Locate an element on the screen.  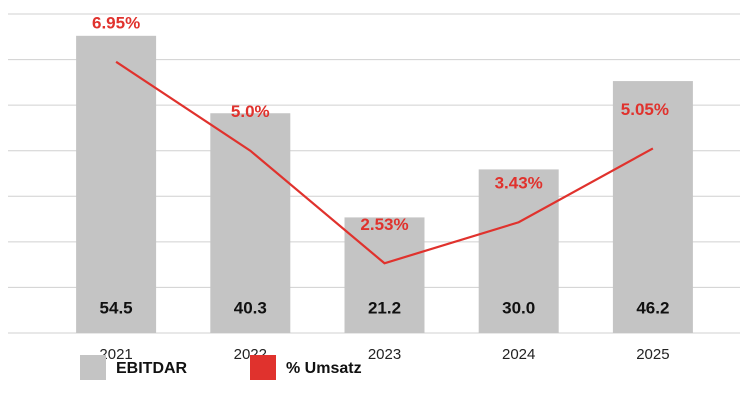
bar-value-label: 40.3 is located at coordinates (250, 307).